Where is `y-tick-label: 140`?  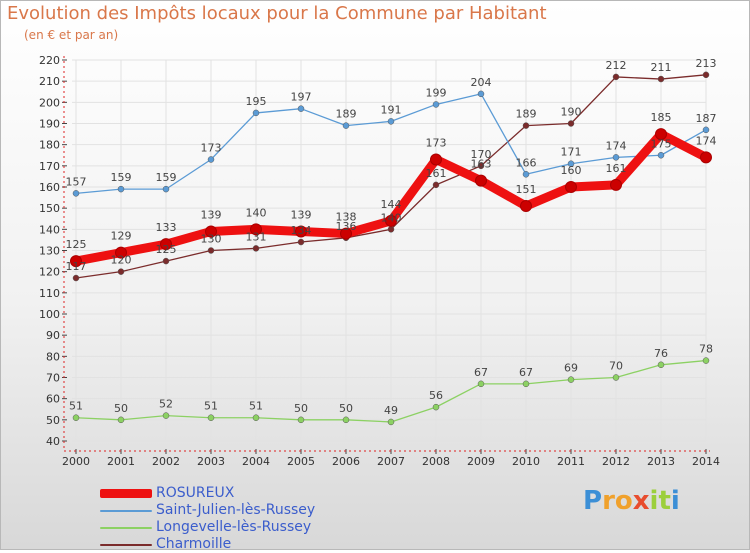
y-tick-label: 140 is located at coordinates (49, 229).